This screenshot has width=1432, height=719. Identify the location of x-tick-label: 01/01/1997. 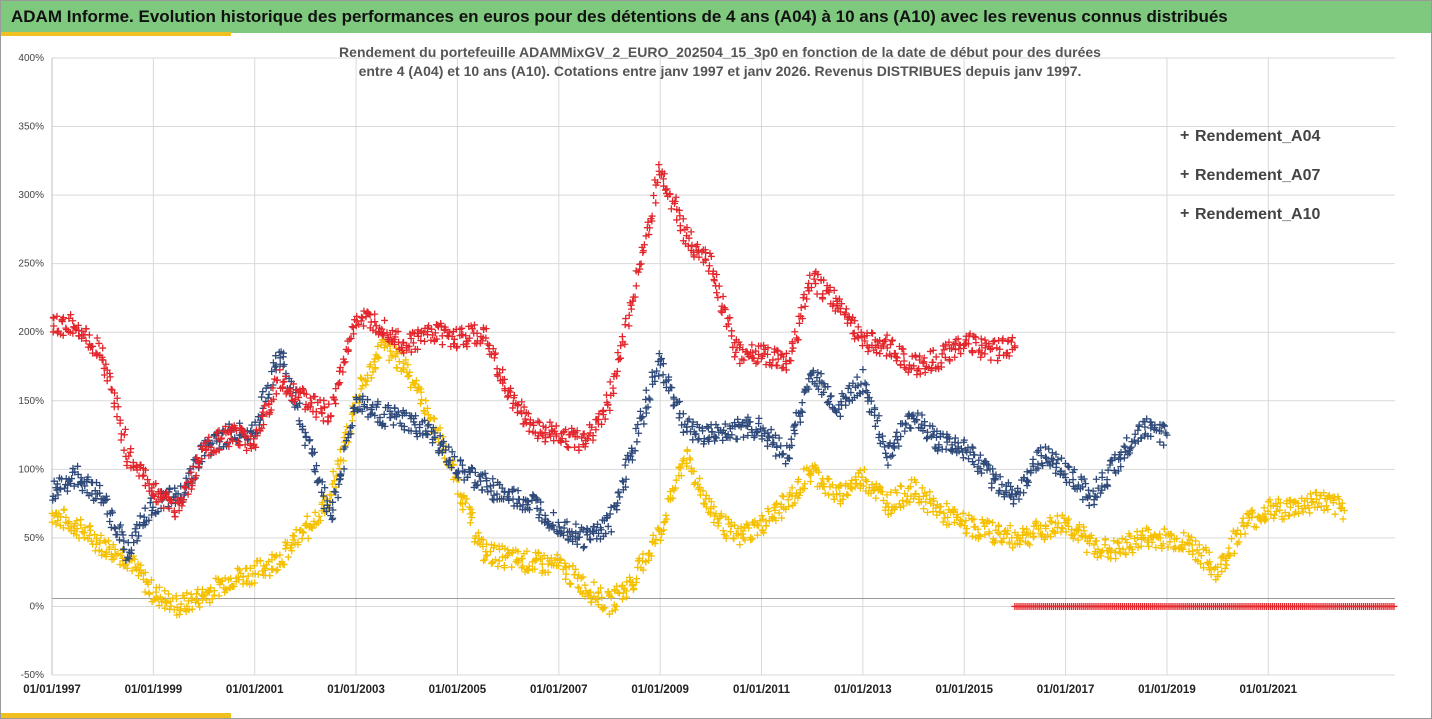
(52, 690).